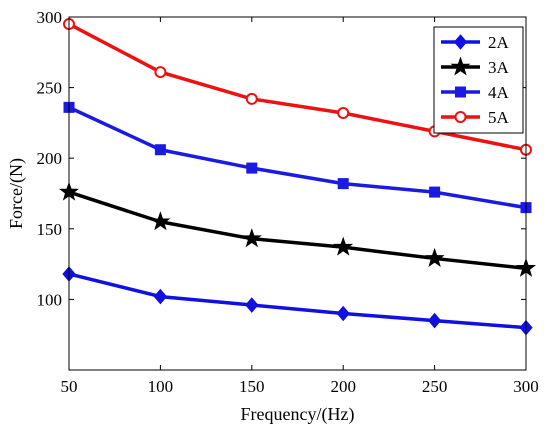 The image size is (550, 433). I want to click on legend-item: 4A, so click(475, 92).